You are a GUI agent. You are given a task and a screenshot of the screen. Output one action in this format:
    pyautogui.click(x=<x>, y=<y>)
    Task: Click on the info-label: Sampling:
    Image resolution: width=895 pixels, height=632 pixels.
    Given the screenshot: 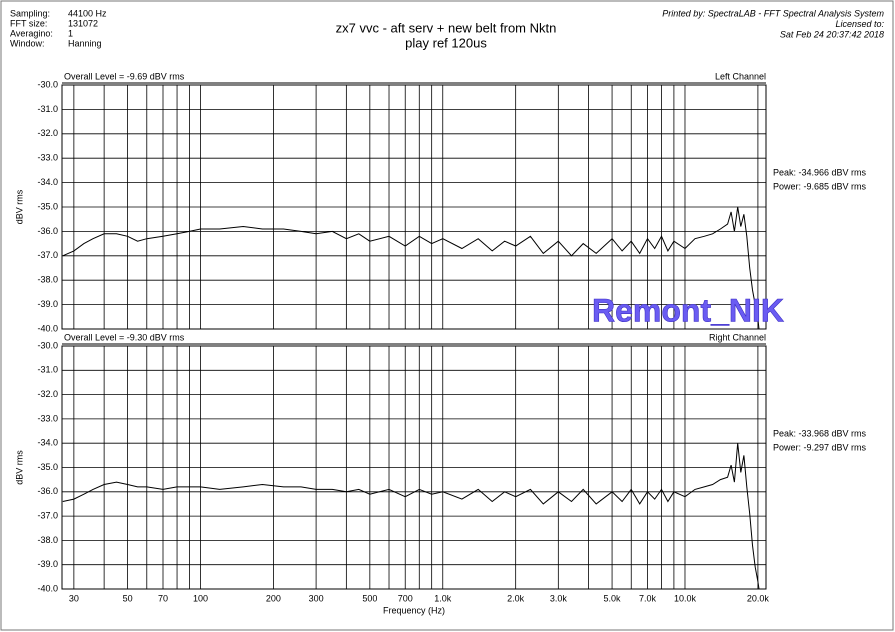 What is the action you would take?
    pyautogui.click(x=30, y=13)
    